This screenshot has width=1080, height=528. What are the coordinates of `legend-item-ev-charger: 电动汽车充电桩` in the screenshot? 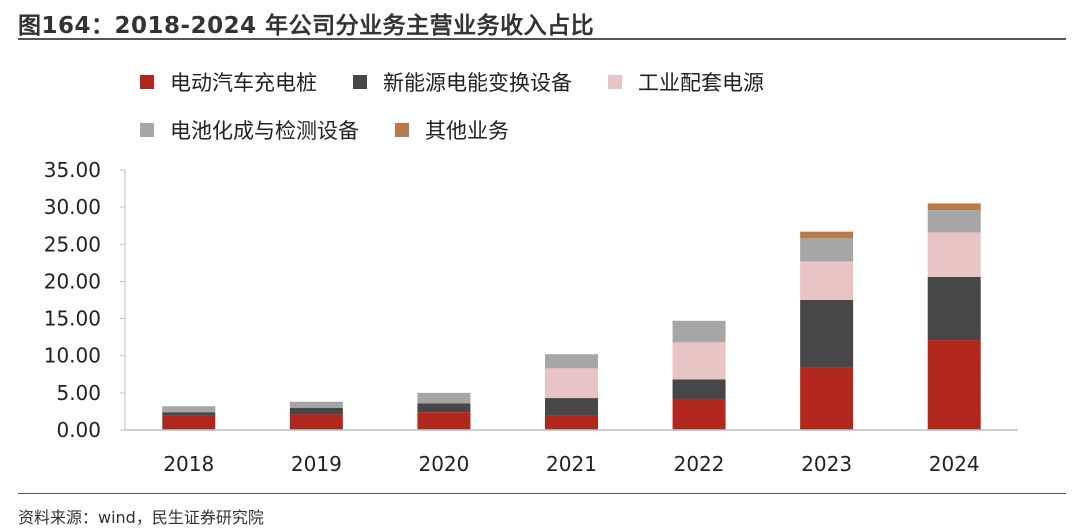 It's located at (228, 82).